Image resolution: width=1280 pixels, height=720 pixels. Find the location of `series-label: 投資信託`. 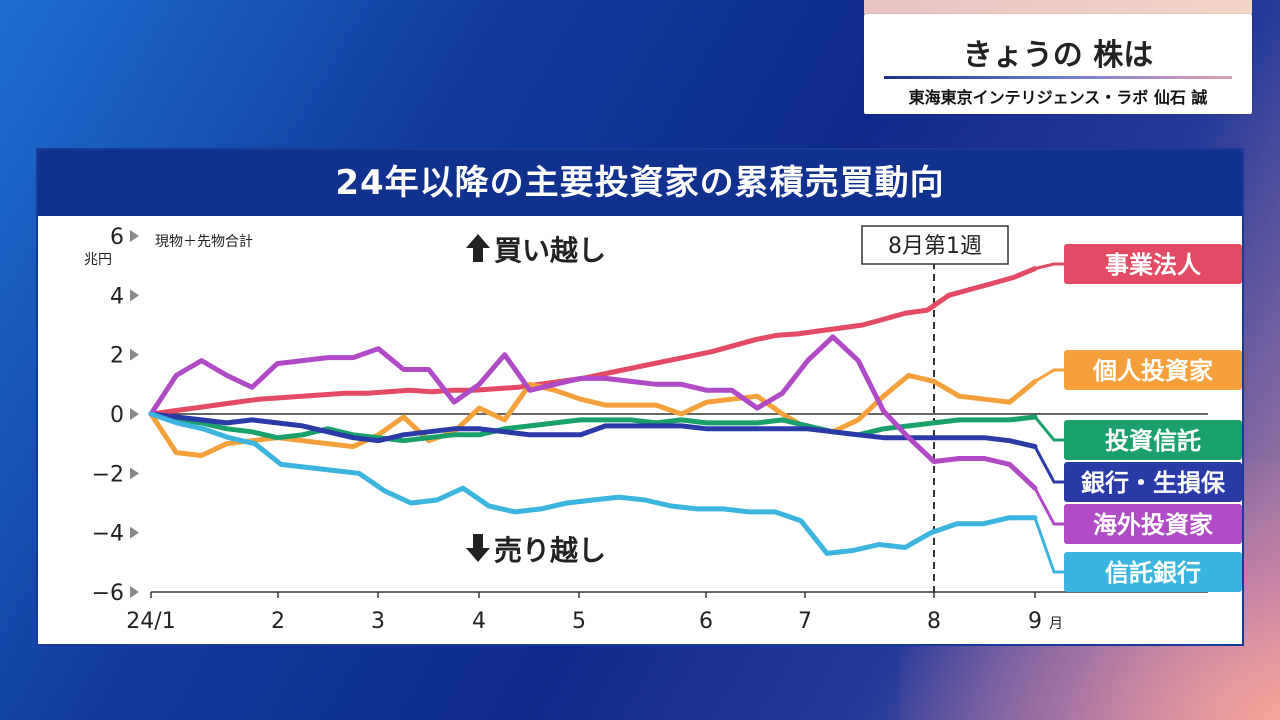

series-label: 投資信託 is located at coordinates (1153, 441).